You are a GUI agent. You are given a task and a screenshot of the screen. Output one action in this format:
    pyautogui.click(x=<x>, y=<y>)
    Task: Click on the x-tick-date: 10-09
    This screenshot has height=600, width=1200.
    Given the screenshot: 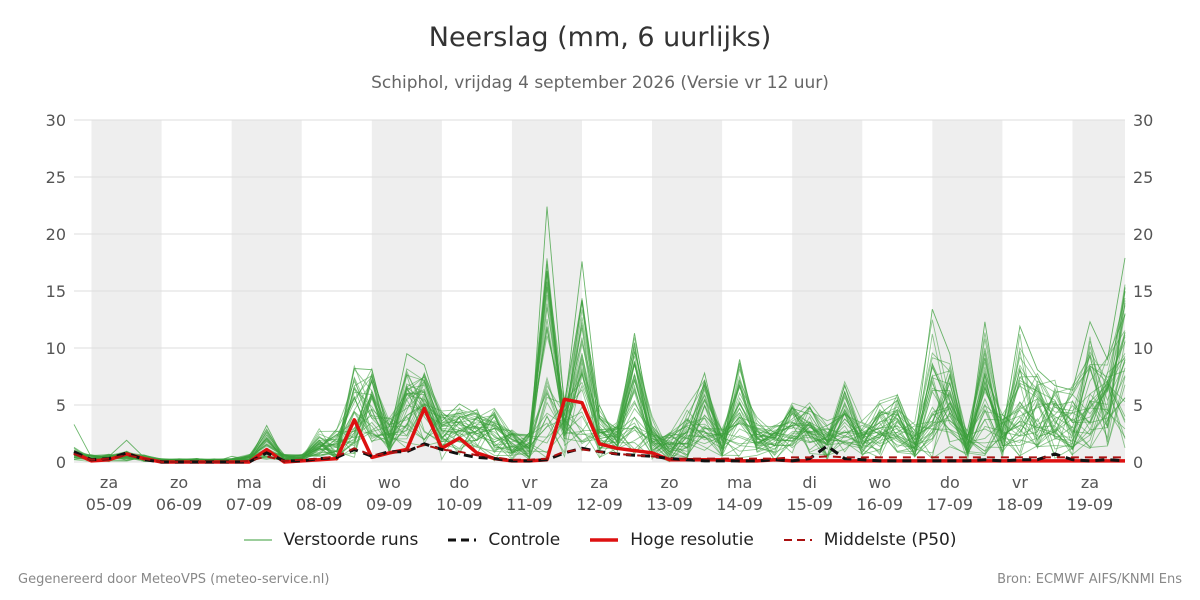 What is the action you would take?
    pyautogui.click(x=459, y=504)
    